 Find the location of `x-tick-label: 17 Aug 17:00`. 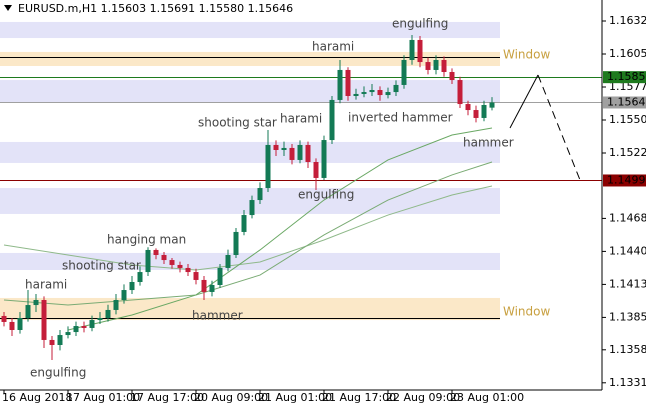

x-tick-label: 17 Aug 17:00 is located at coordinates (167, 397).